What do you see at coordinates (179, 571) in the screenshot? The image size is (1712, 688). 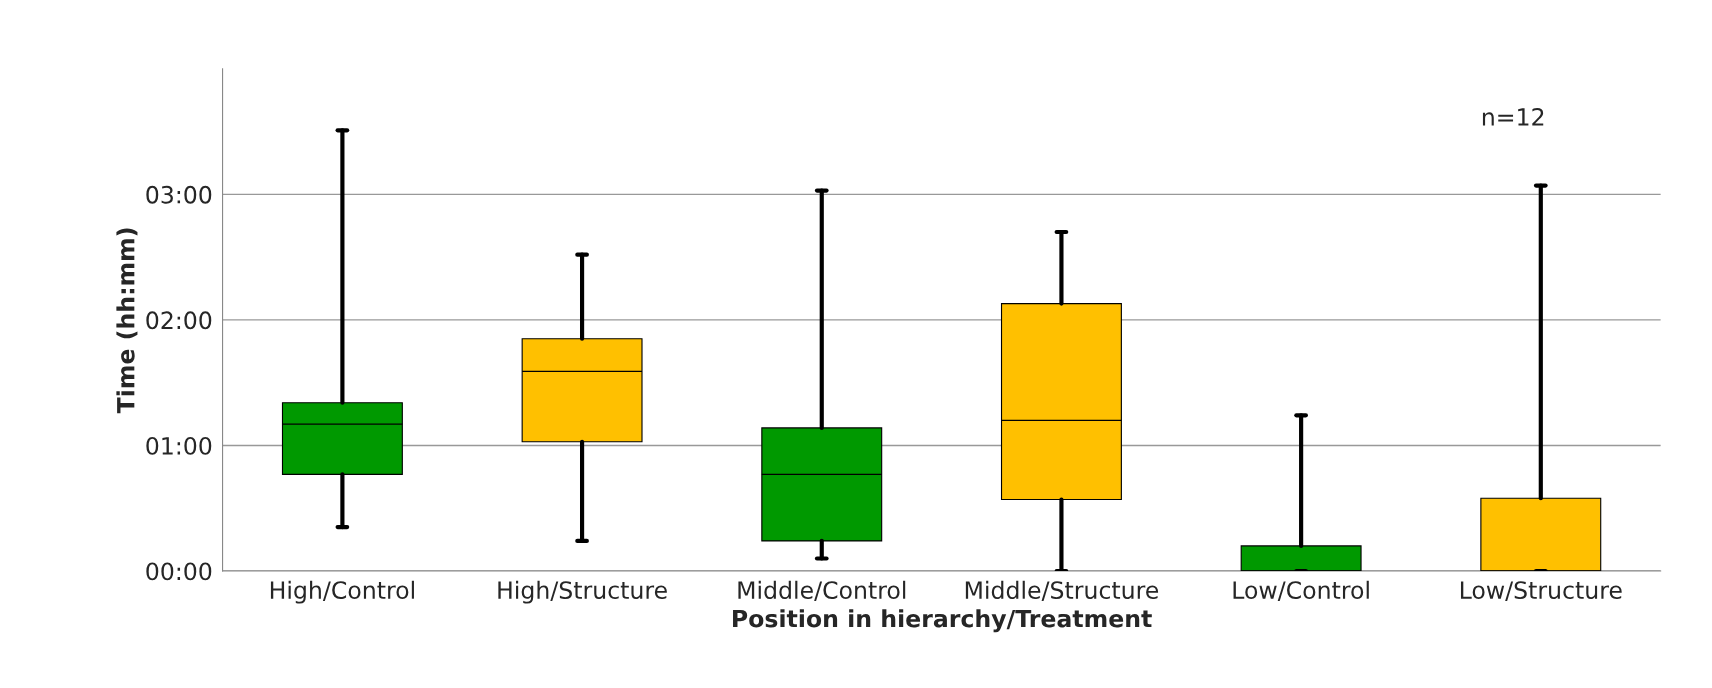 I see `y-tick-label: 00:00` at bounding box center [179, 571].